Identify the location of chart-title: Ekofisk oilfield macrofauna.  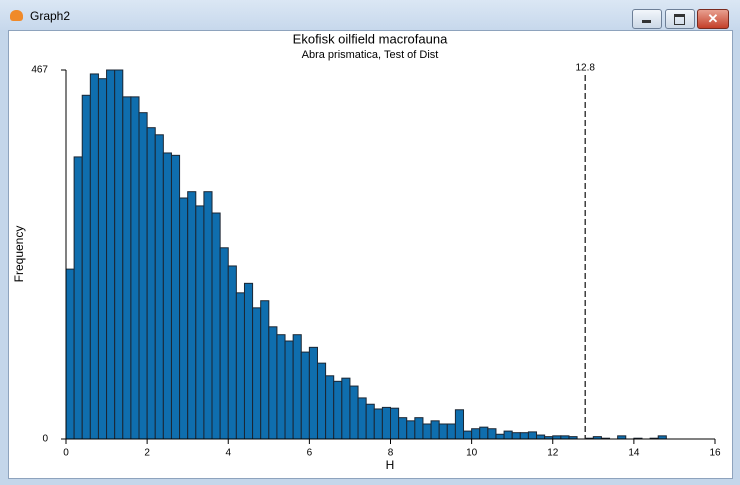
(370, 38).